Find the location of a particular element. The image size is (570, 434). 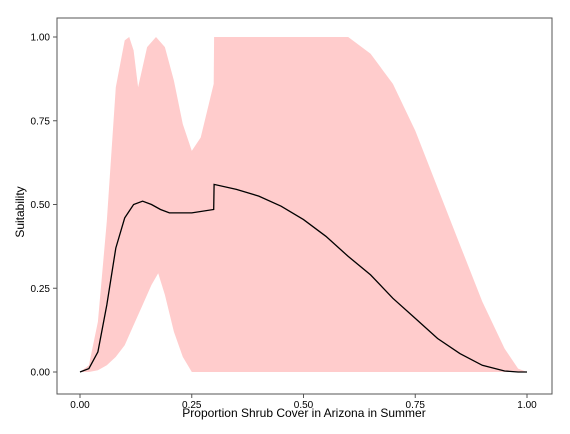

y-tick-label: 0.75 is located at coordinates (41, 121).